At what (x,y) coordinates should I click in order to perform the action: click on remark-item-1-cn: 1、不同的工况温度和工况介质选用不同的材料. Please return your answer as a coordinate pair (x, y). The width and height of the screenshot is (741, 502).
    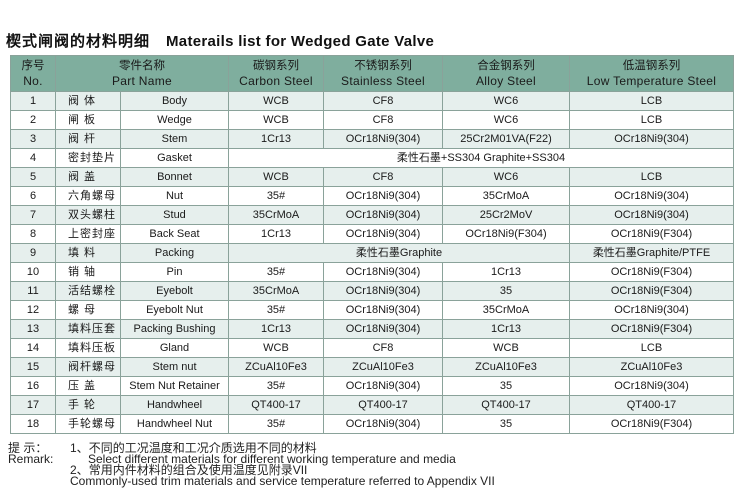
    Looking at the image, I should click on (193, 448).